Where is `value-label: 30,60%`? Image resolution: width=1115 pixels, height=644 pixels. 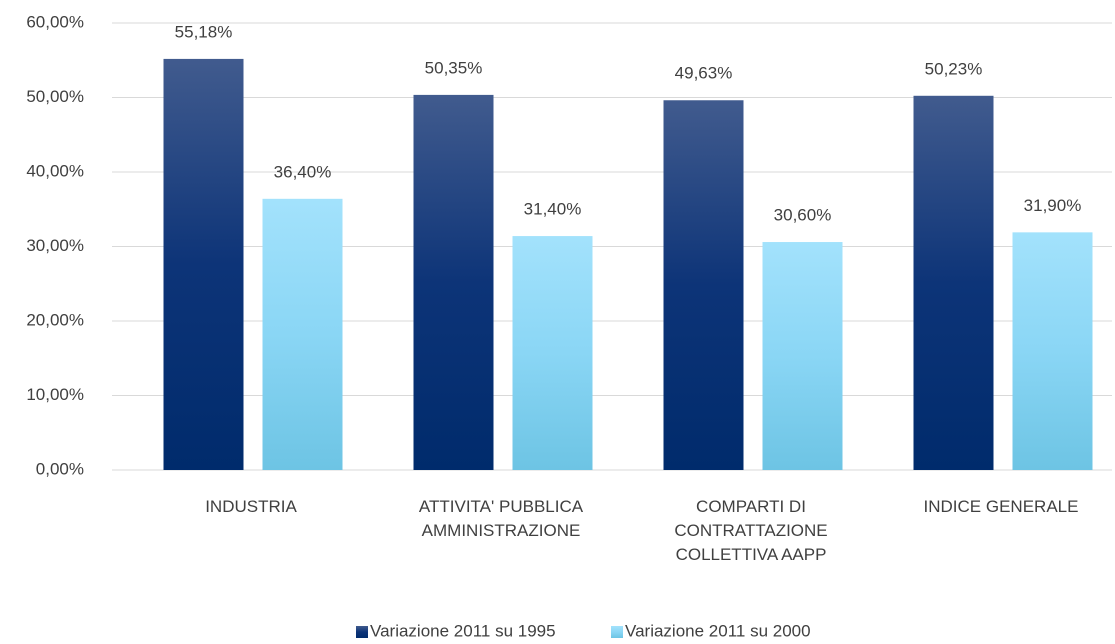
value-label: 30,60% is located at coordinates (803, 215).